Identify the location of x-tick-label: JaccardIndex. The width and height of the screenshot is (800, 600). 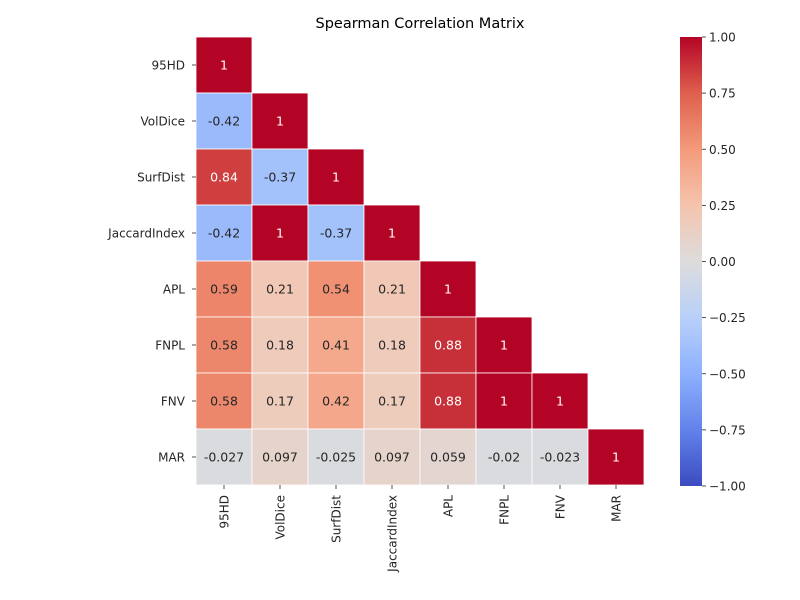
(393, 534).